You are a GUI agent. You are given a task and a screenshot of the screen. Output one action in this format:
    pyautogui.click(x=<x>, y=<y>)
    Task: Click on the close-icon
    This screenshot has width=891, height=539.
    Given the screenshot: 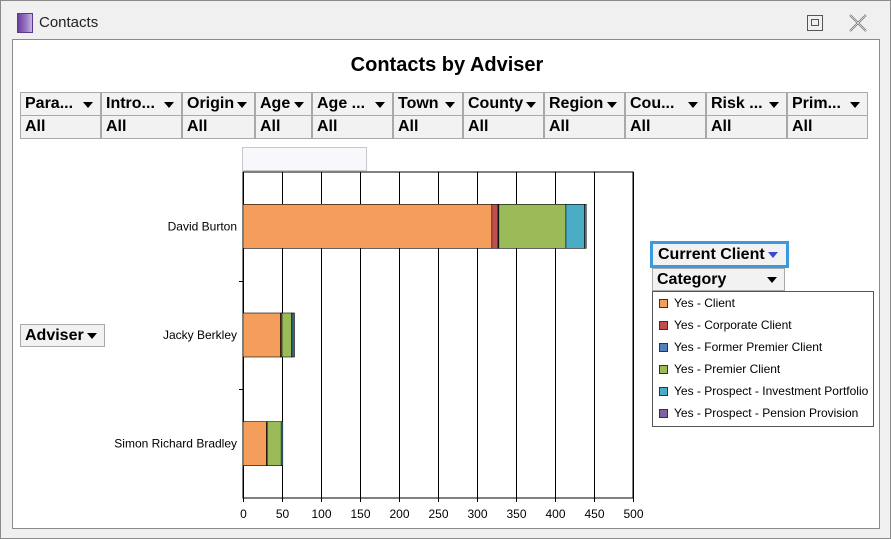 What is the action you would take?
    pyautogui.click(x=858, y=23)
    